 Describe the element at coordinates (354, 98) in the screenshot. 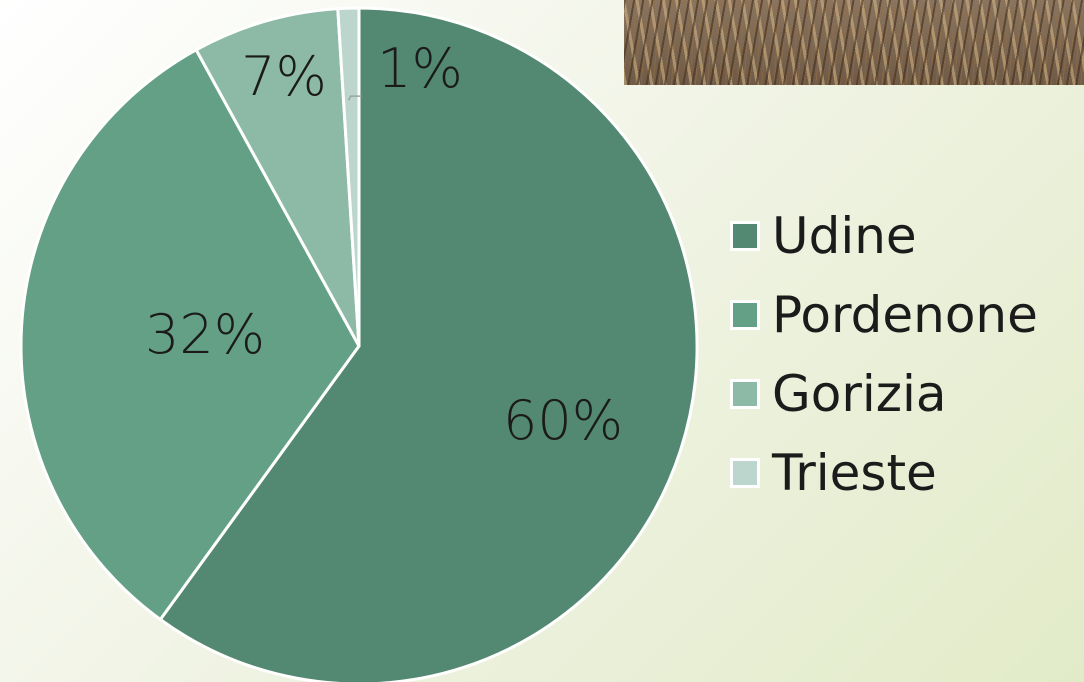

I see `leader-line-trieste` at that location.